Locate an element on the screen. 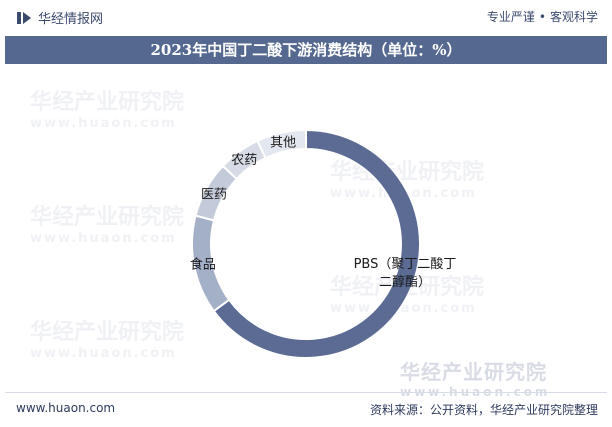 The image size is (612, 427). footer-divider is located at coordinates (306, 392).